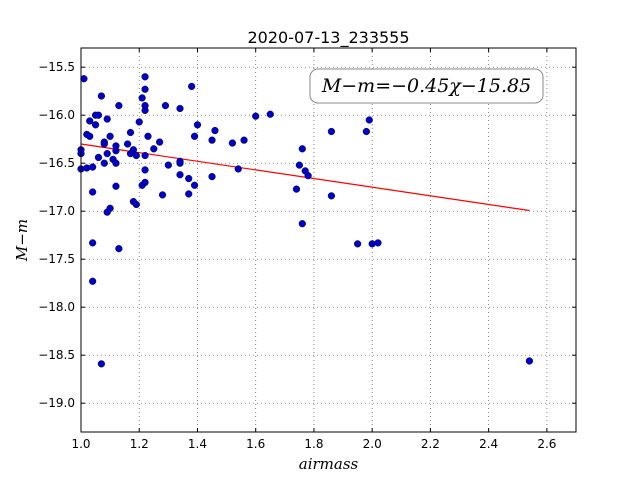 This screenshot has width=640, height=480. Describe the element at coordinates (430, 444) in the screenshot. I see `x-tick-label: 2.2` at that location.